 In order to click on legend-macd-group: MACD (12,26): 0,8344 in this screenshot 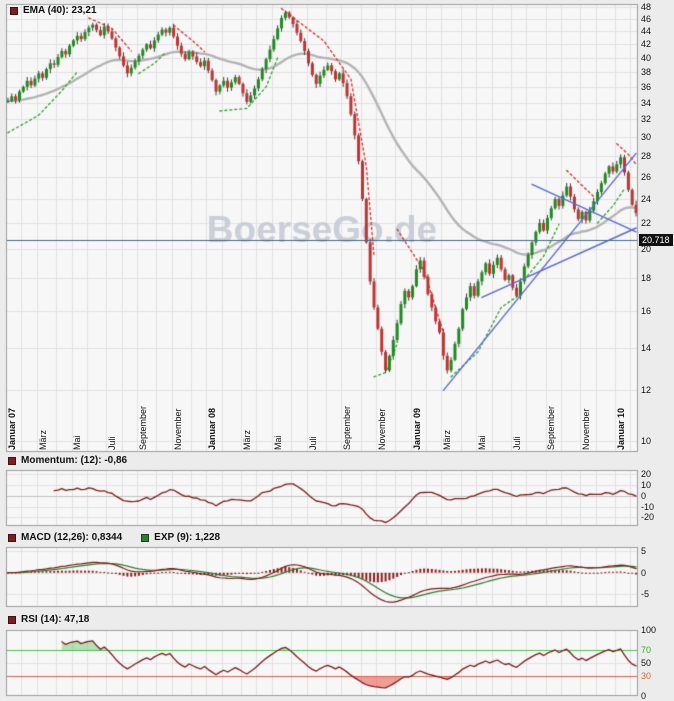, I will do `click(65, 537)`.